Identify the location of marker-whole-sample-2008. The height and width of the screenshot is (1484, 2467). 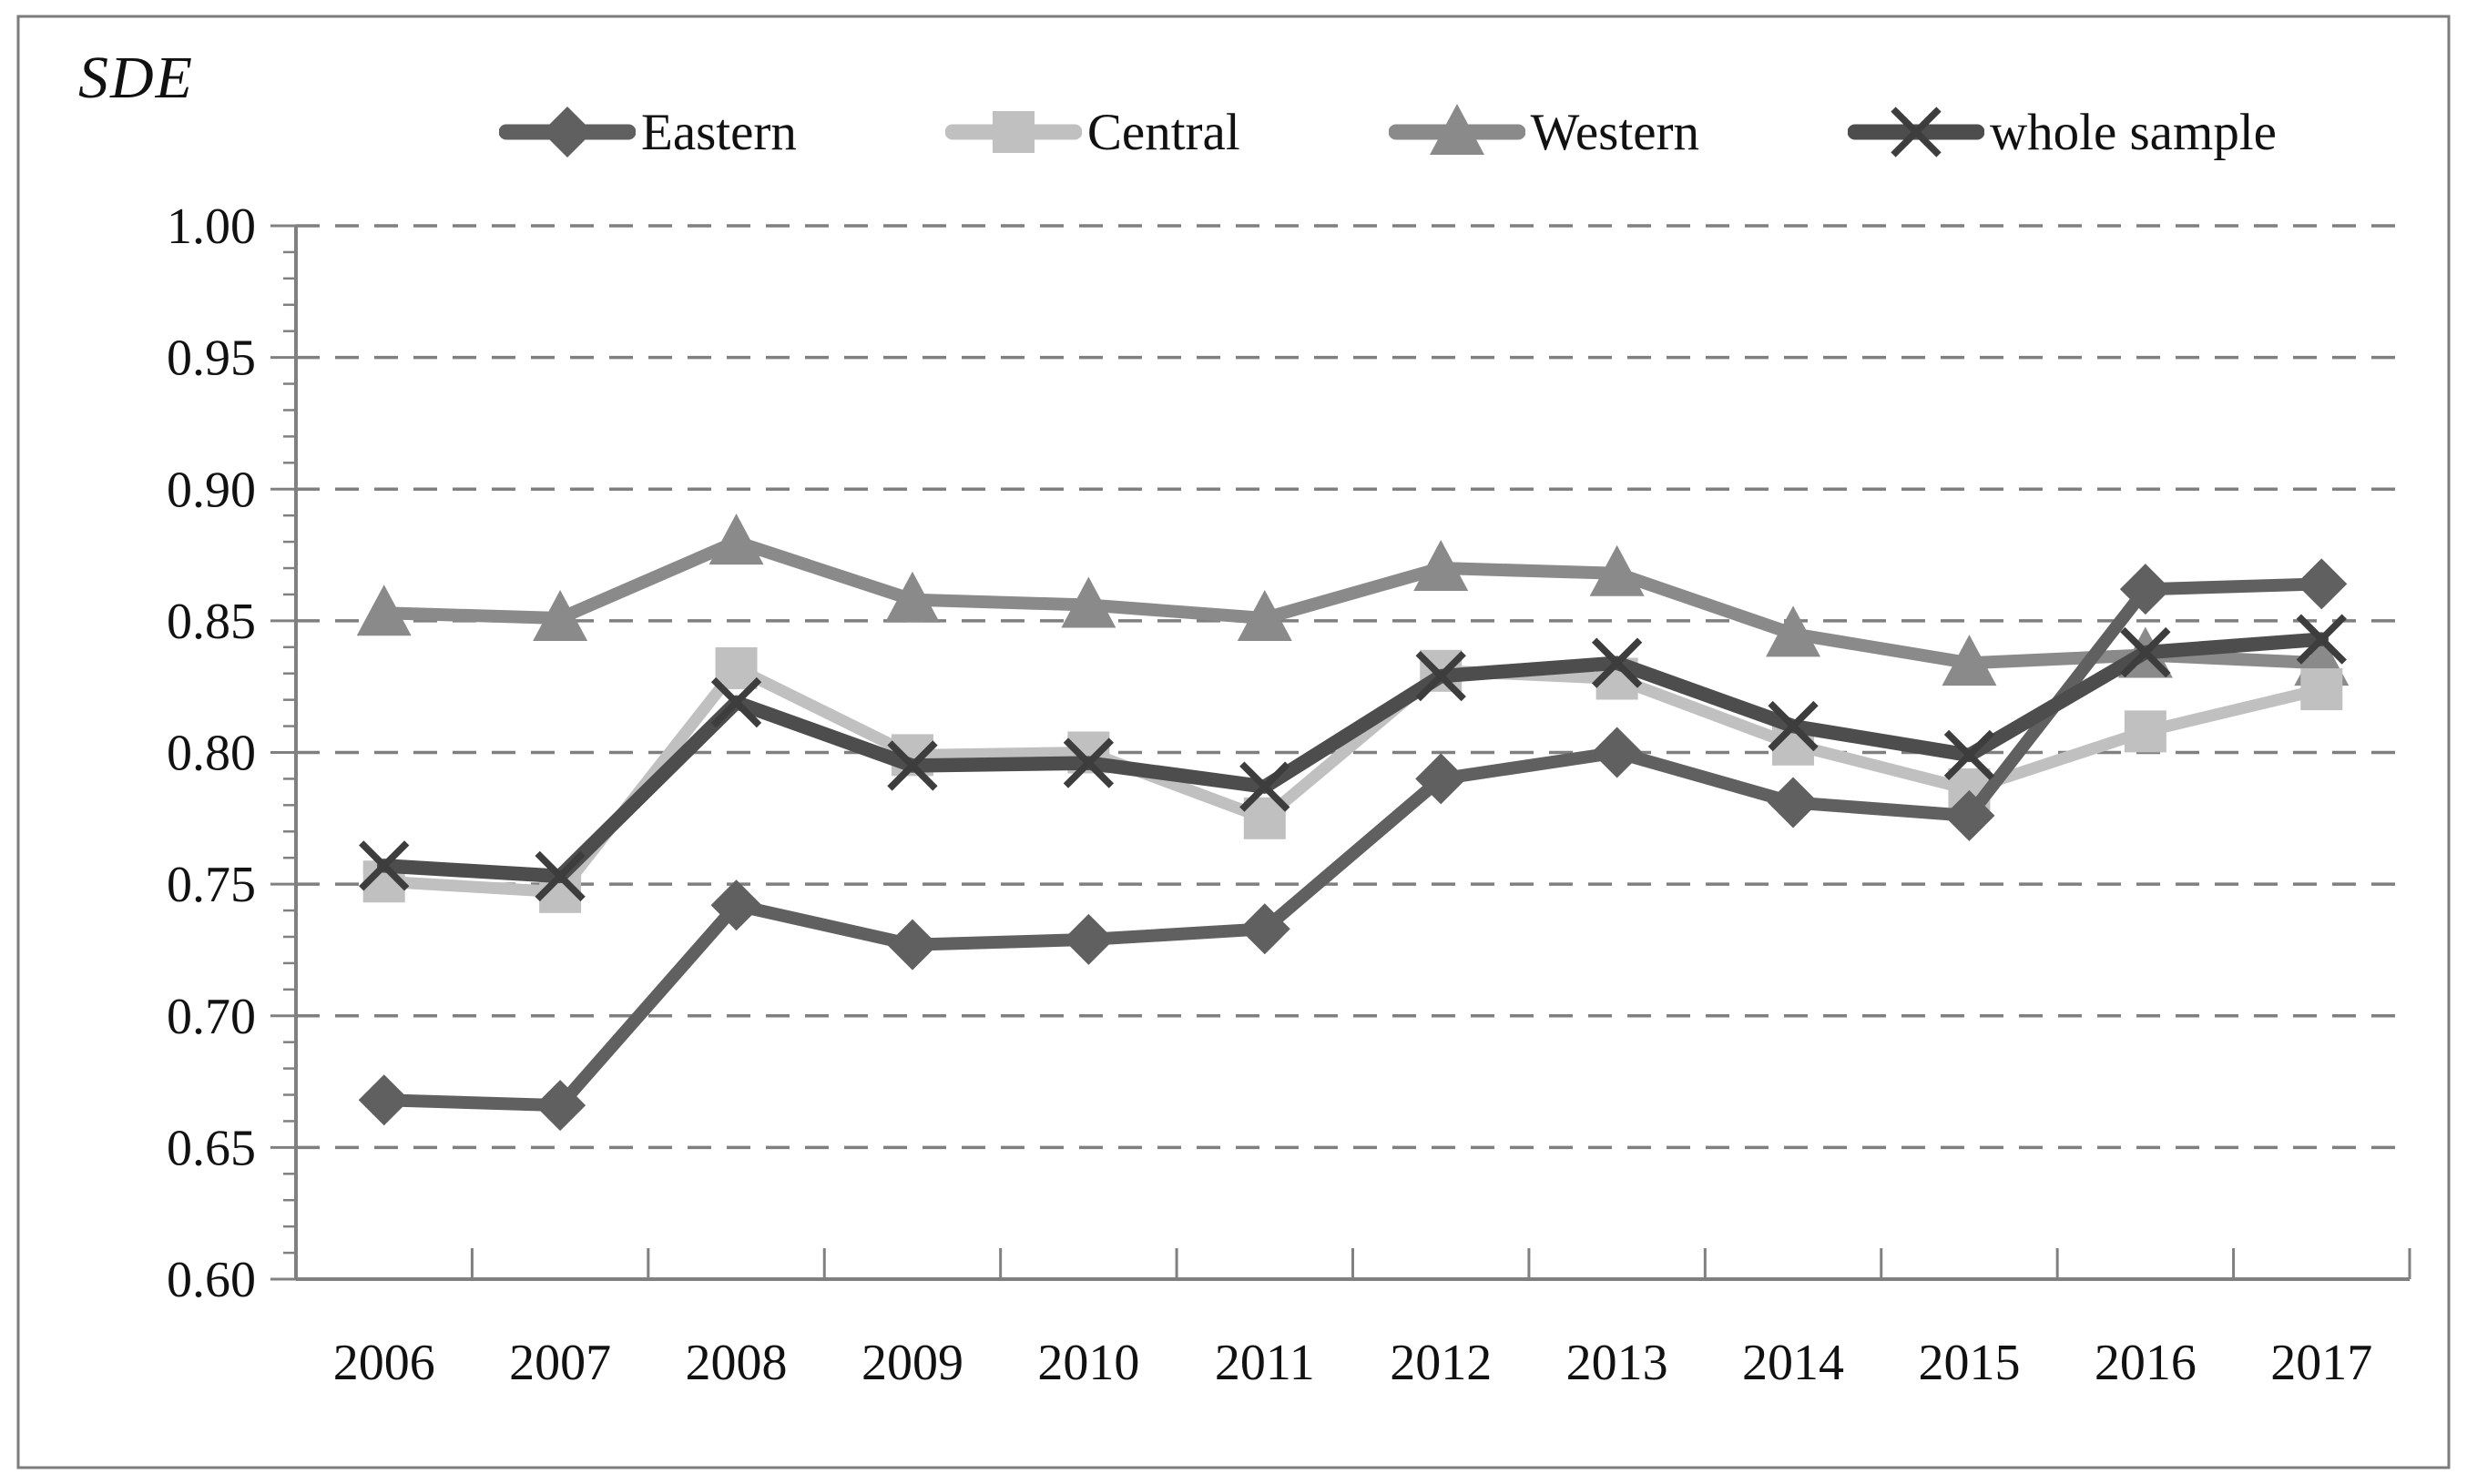
(736, 702).